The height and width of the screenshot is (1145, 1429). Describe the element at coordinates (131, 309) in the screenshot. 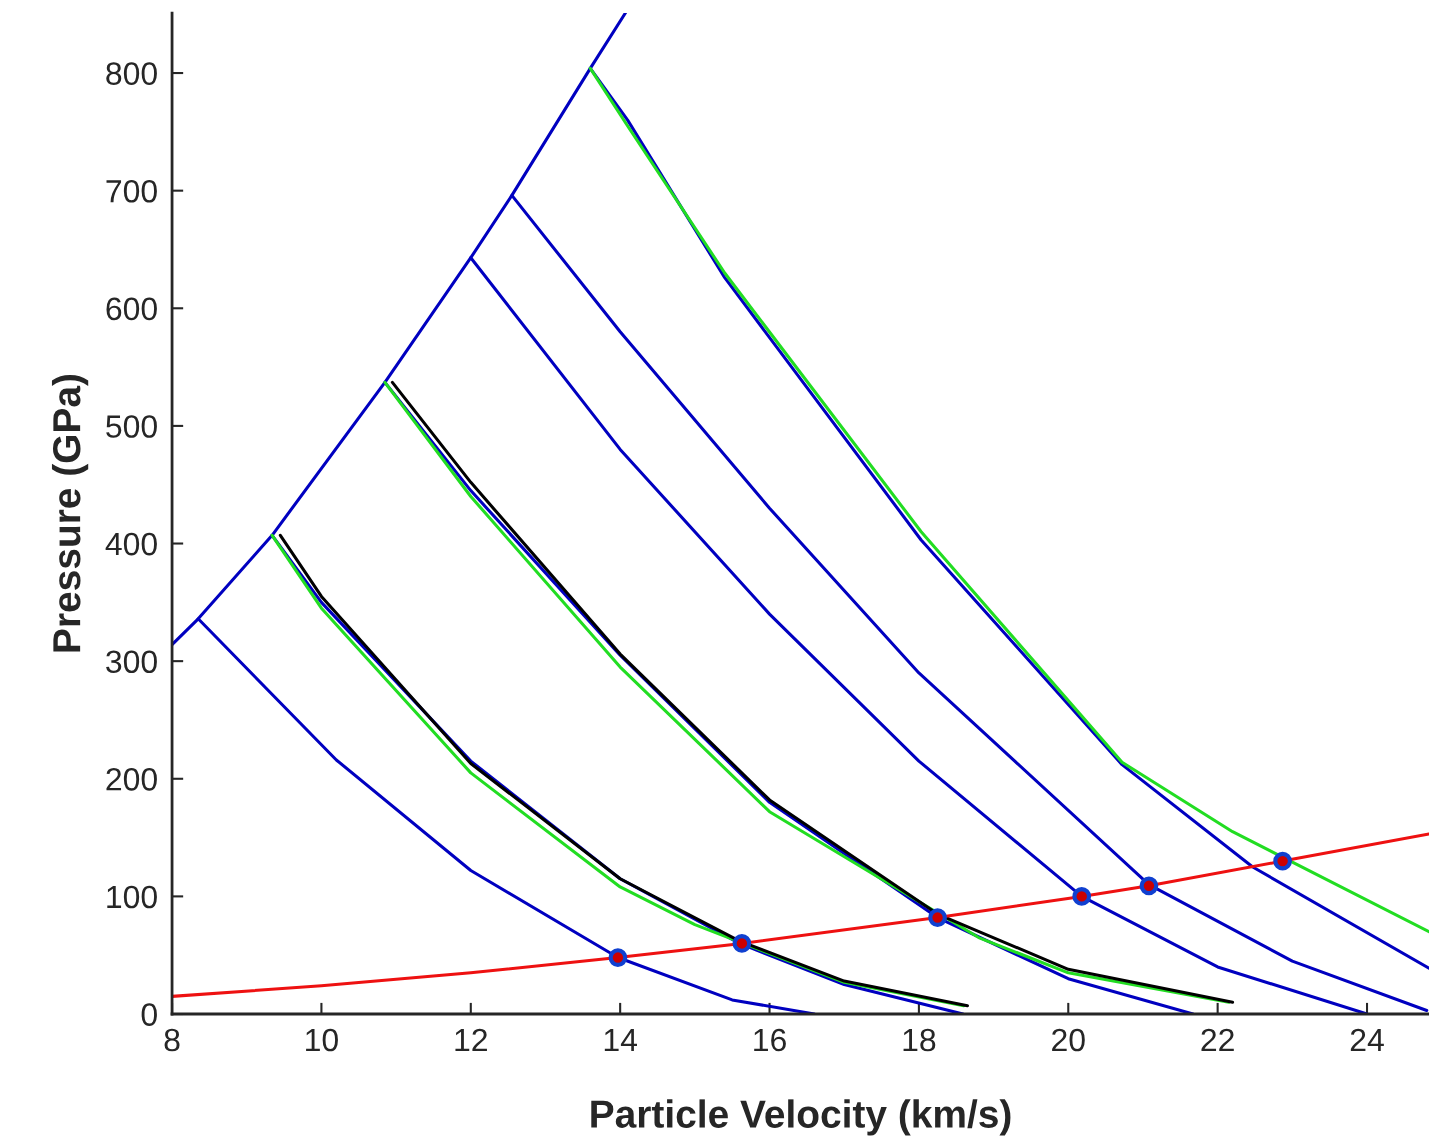

I see `y-tick-label: 600` at that location.